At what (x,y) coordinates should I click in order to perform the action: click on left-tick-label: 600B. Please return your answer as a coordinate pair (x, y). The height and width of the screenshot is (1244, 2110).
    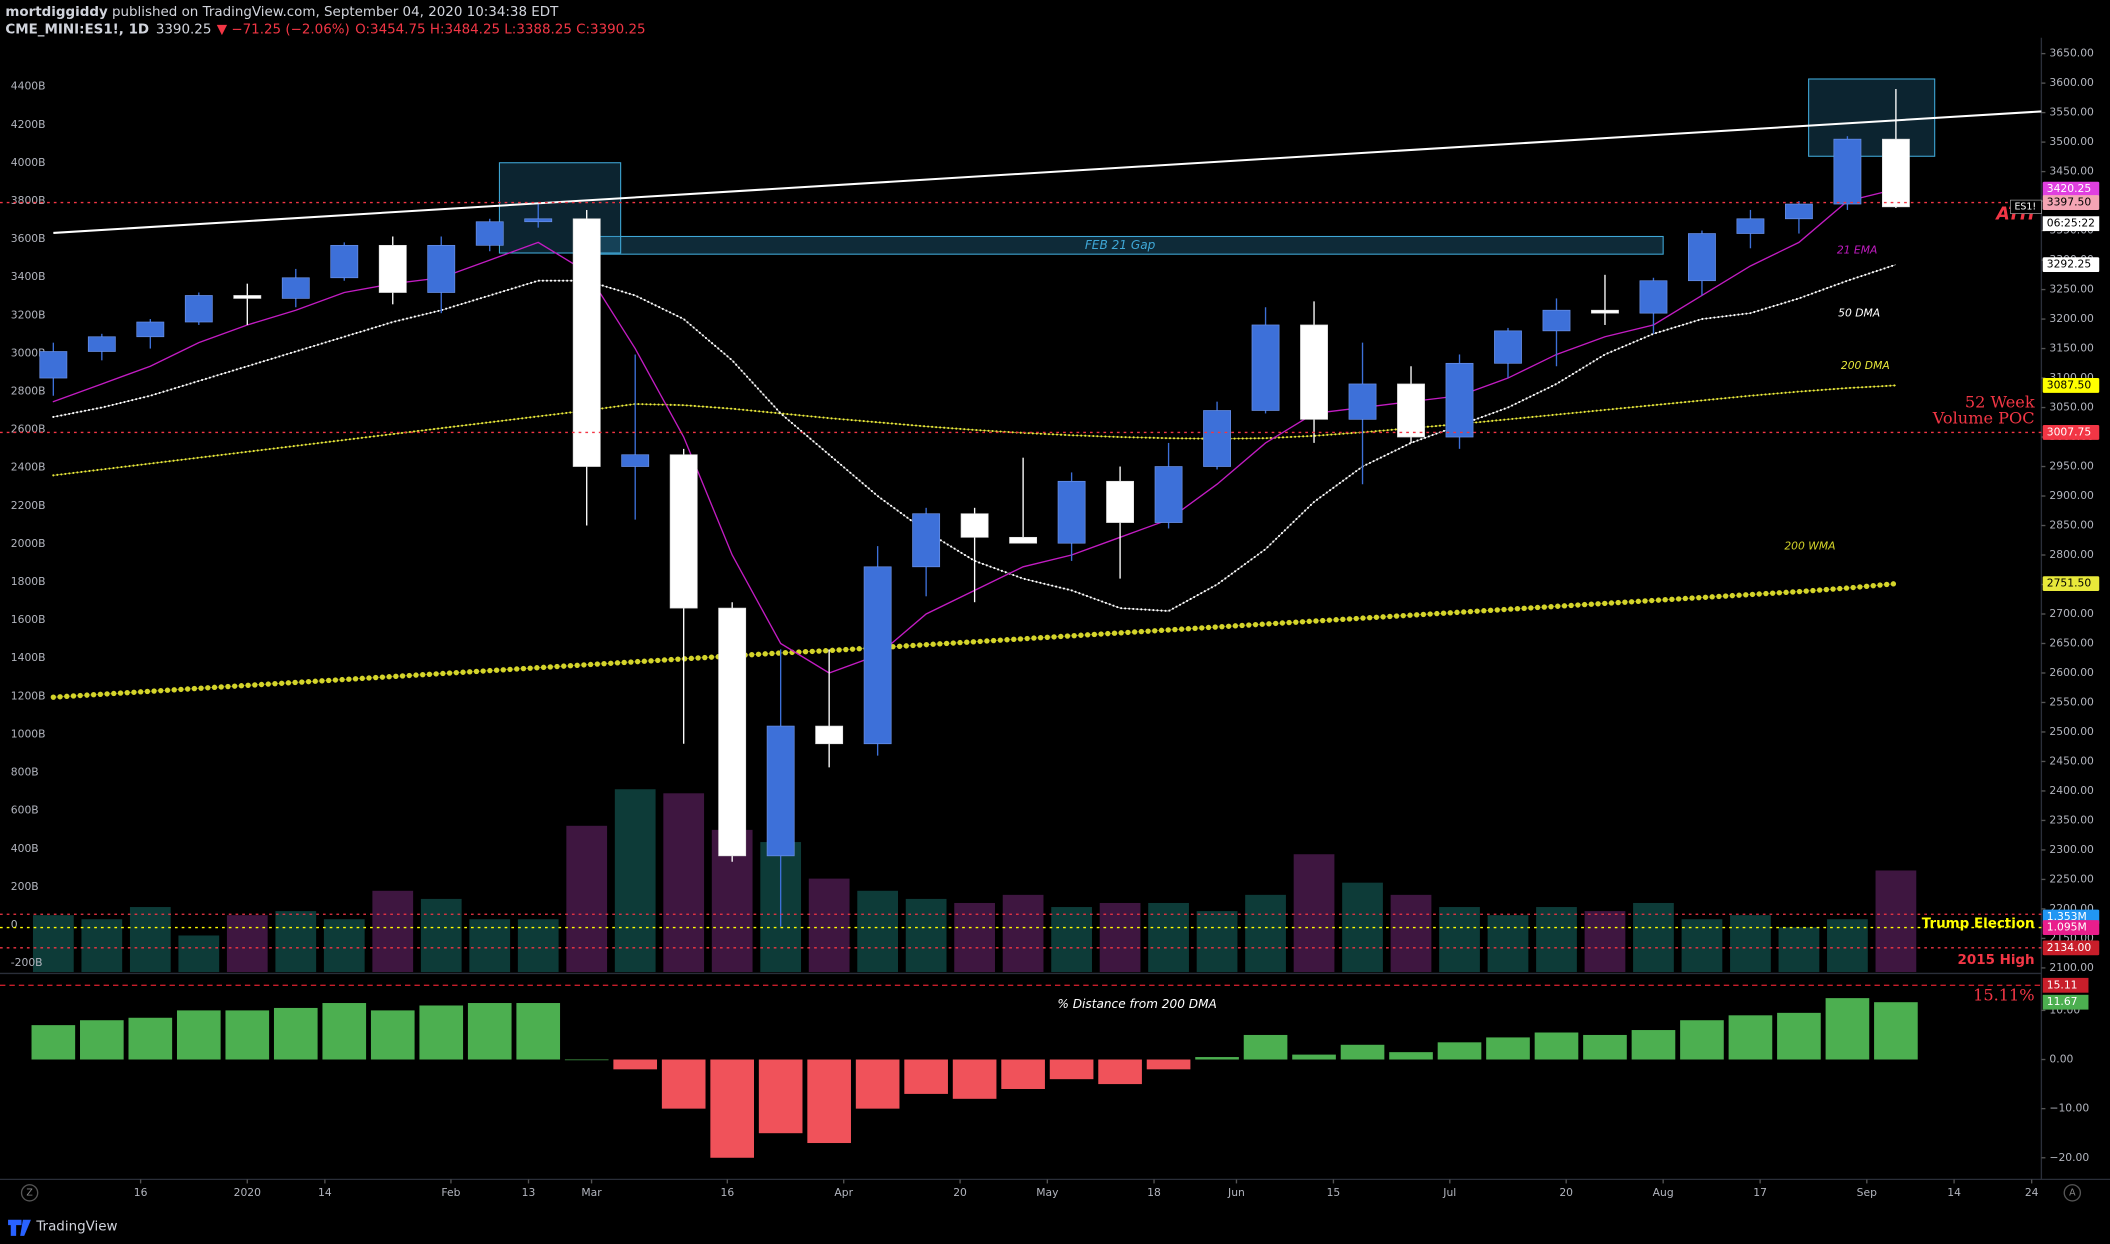
    Looking at the image, I should click on (25, 810).